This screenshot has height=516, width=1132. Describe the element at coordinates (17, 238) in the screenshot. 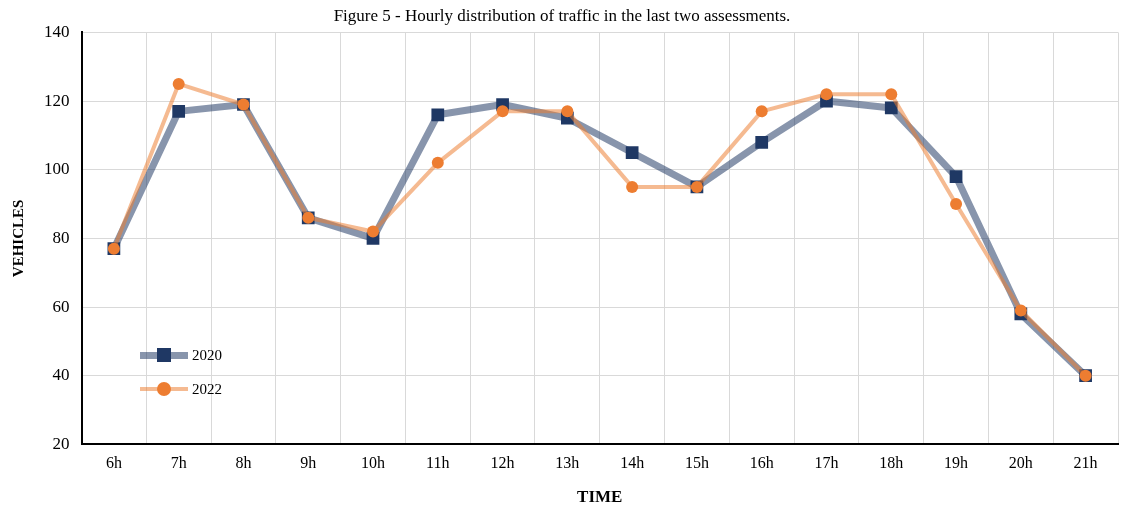

I see `y-axis-title: VEHICLES` at that location.